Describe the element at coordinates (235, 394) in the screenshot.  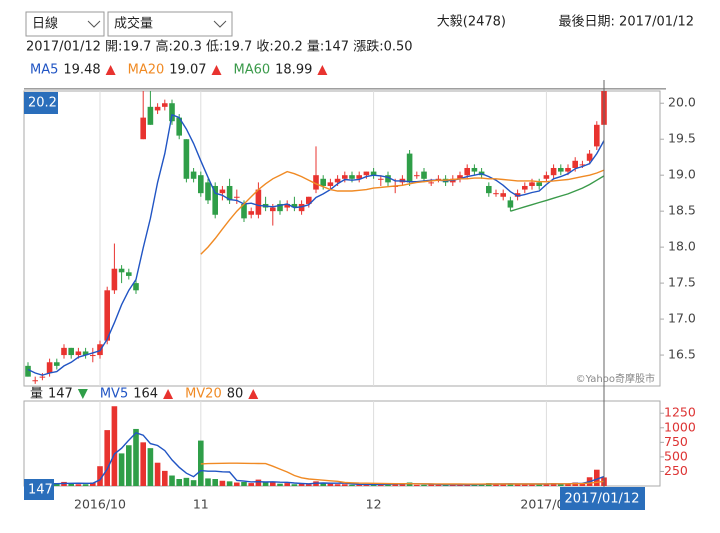
I see `legend-value: 80` at that location.